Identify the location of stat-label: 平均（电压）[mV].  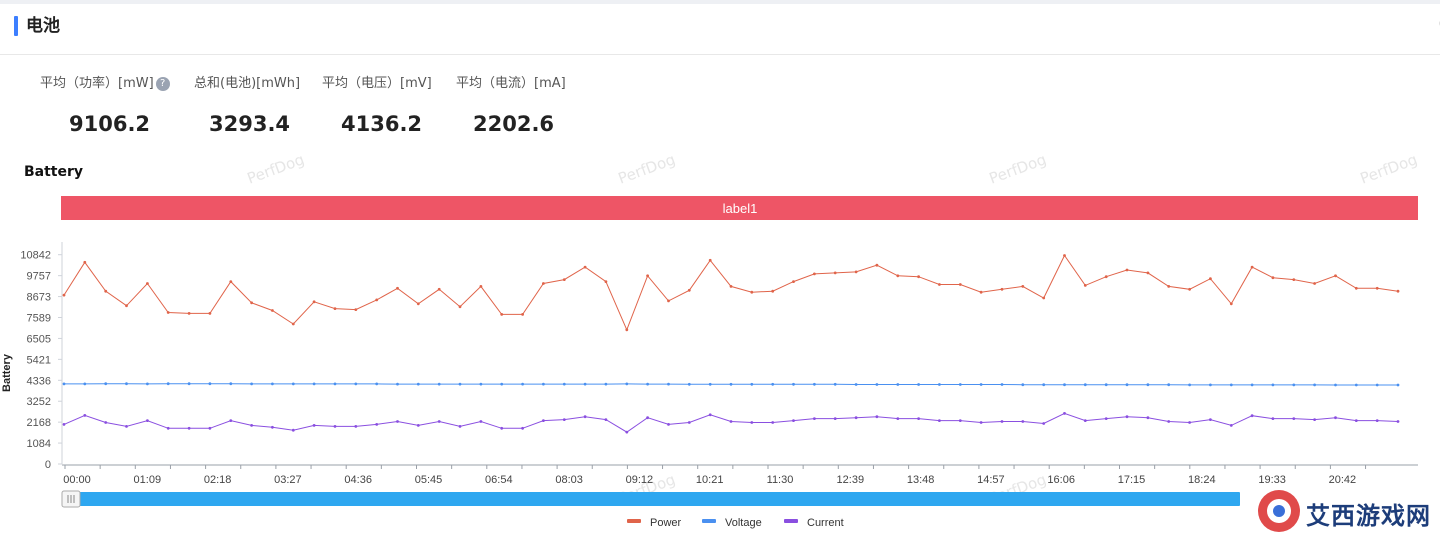
(377, 83).